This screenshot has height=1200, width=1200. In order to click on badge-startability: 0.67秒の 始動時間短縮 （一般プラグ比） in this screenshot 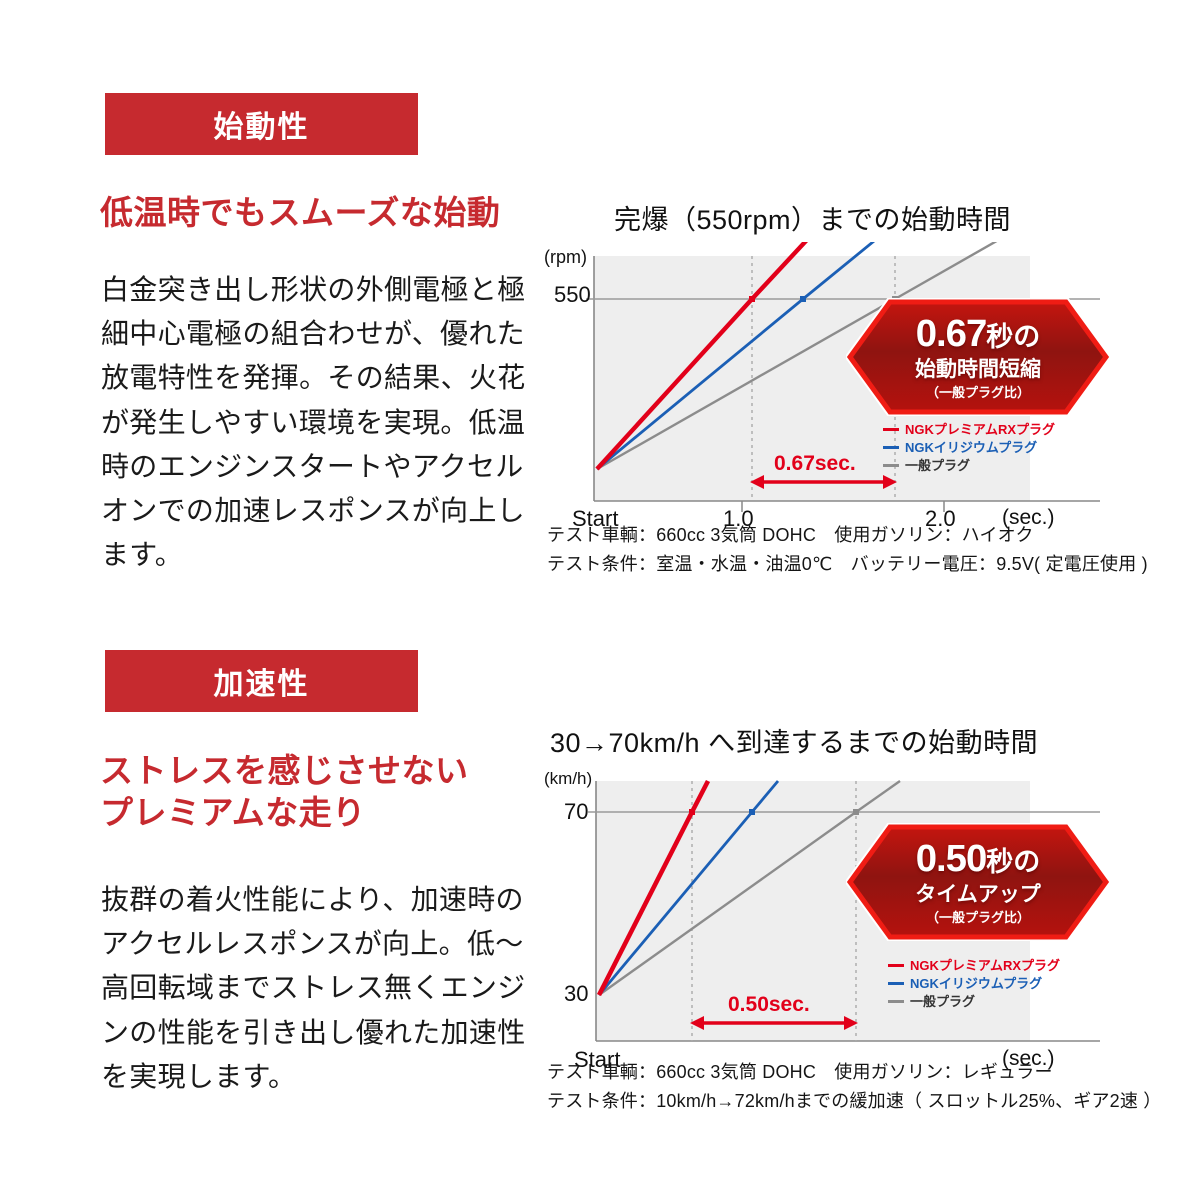, I will do `click(978, 357)`.